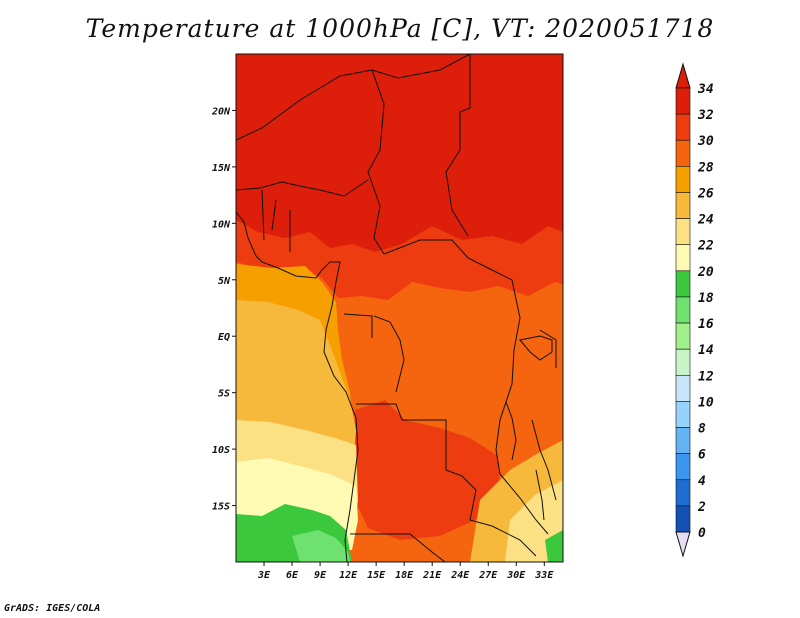  Describe the element at coordinates (702, 533) in the screenshot. I see `colorbar-label: 0` at that location.